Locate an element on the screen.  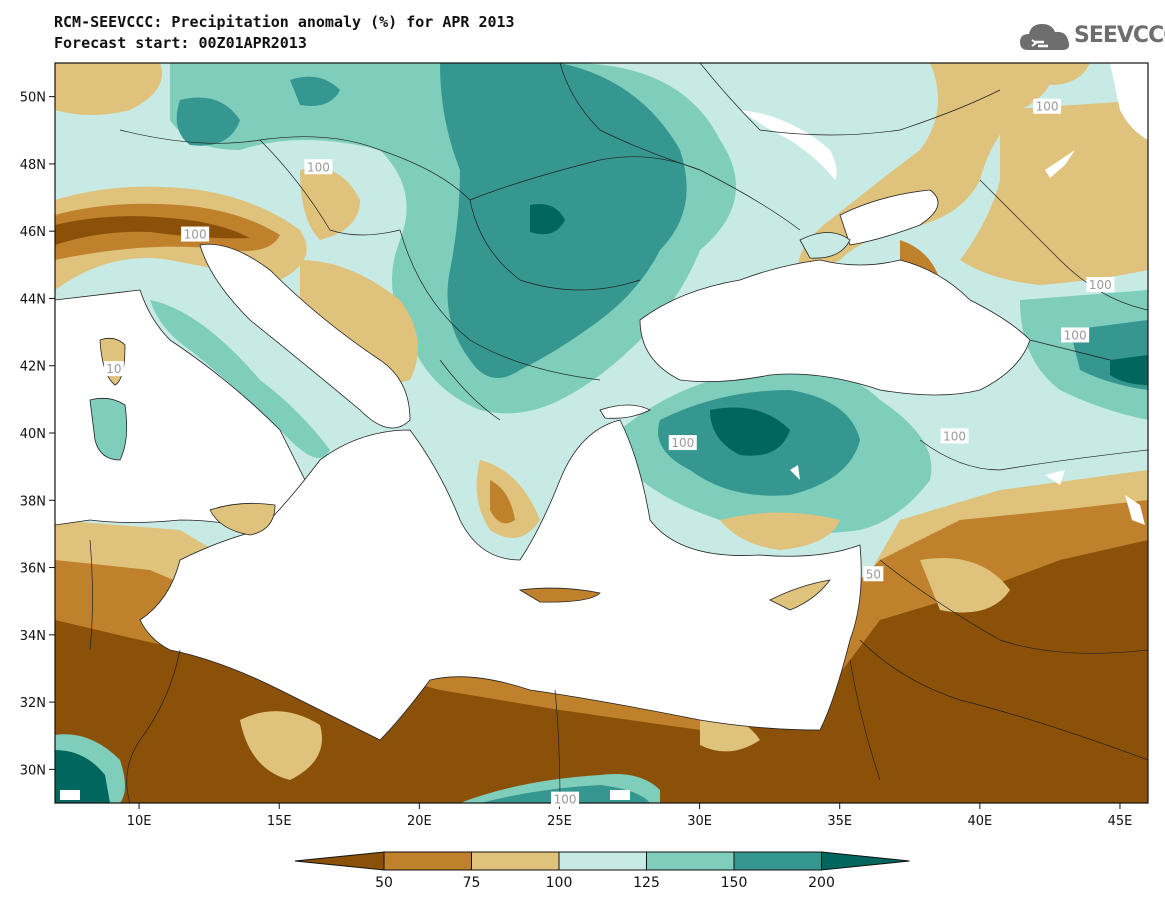
contour-label: 50 is located at coordinates (873, 574).